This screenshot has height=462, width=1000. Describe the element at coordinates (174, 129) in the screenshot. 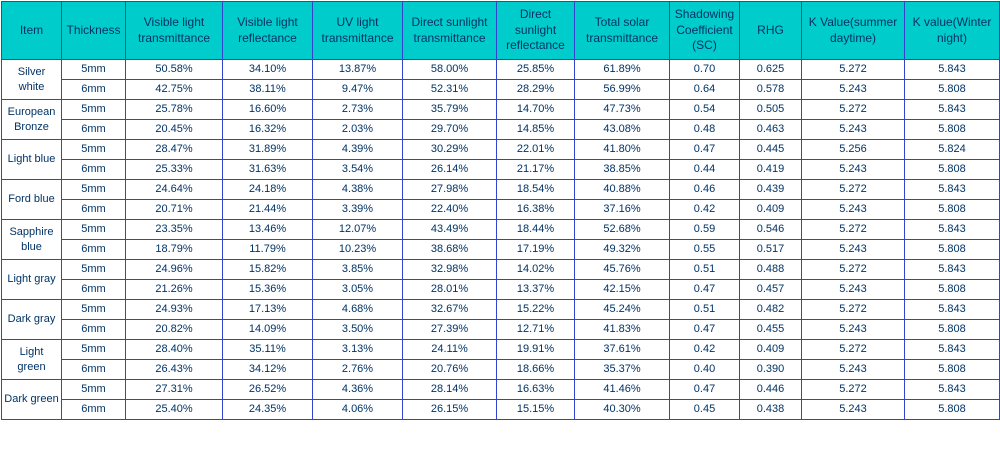

I see `value-cell-visible_light_transmittance: 20.45%` at that location.